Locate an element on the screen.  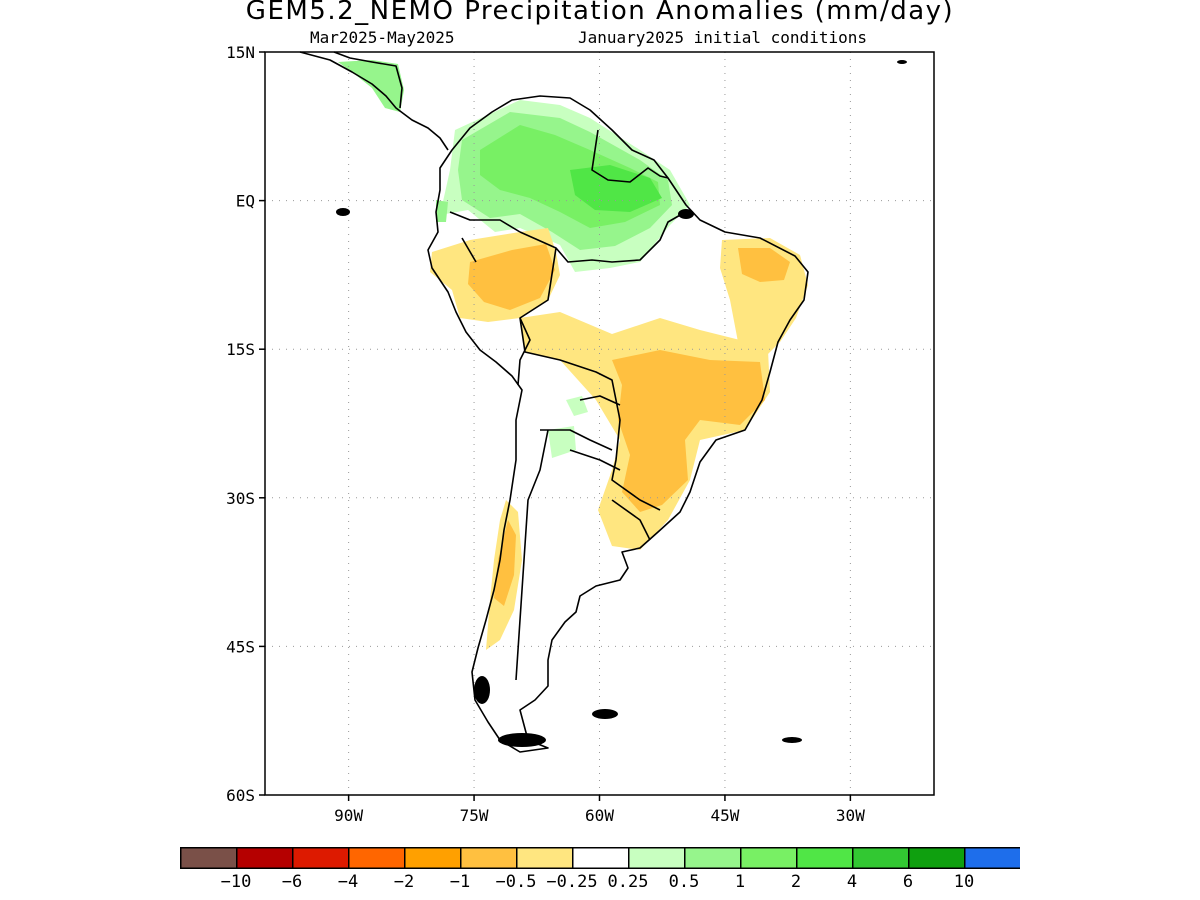
colorbar-label: 10 is located at coordinates (964, 882).